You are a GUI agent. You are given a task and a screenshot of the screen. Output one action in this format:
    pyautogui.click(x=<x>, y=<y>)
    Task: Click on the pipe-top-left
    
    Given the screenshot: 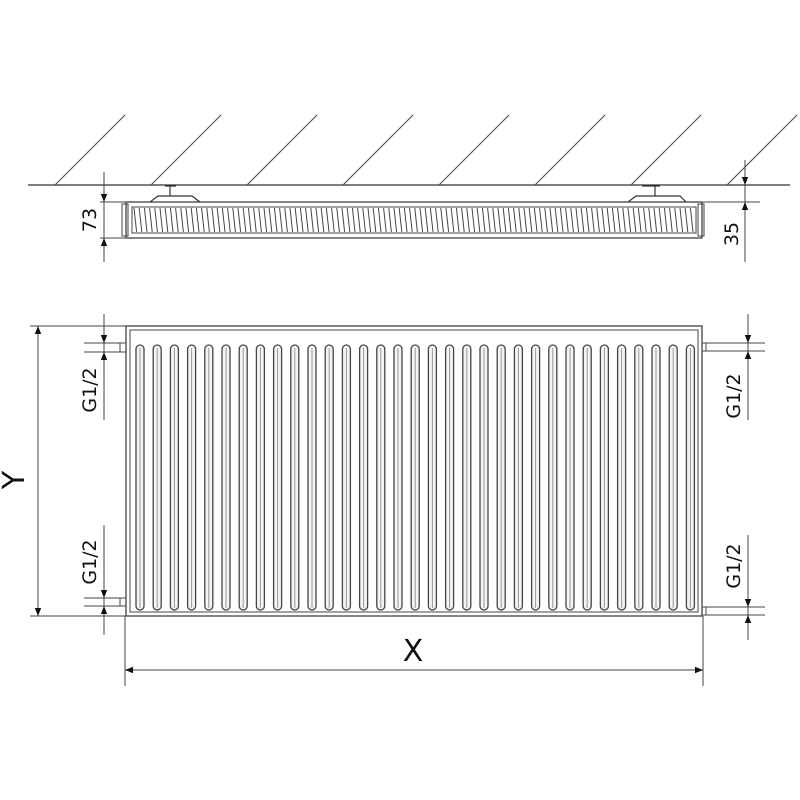 What is the action you would take?
    pyautogui.click(x=105, y=347)
    